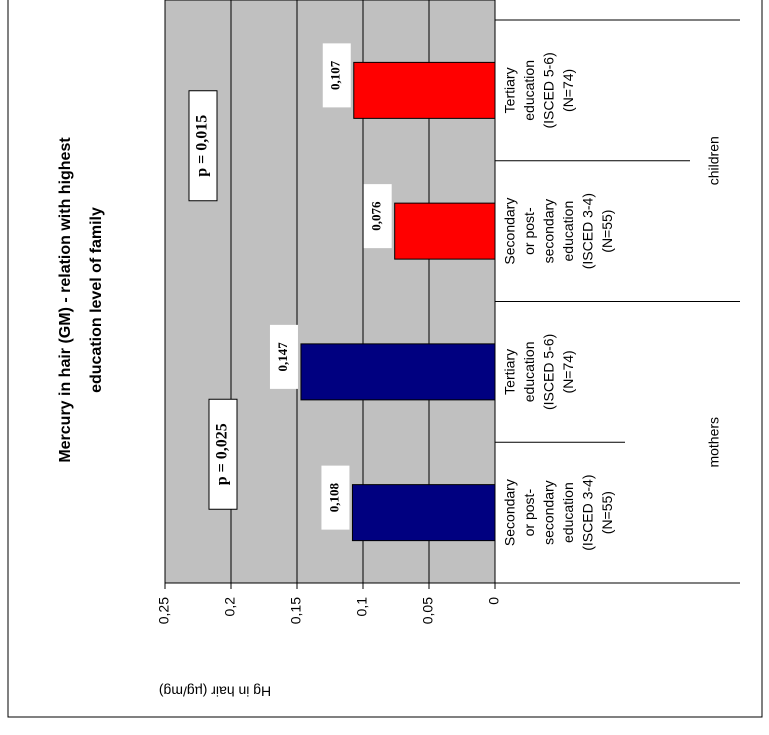 The height and width of the screenshot is (735, 769). I want to click on y-tick-label: 0,2, so click(230, 607).